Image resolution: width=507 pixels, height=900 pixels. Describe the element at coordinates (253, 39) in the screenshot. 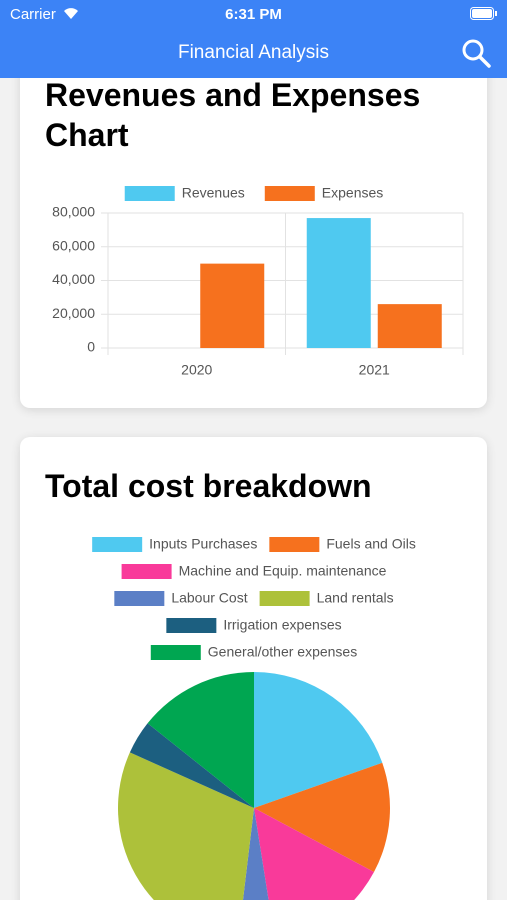

I see `top-bar: Carrier 6:31 PM Financial Analysis` at that location.